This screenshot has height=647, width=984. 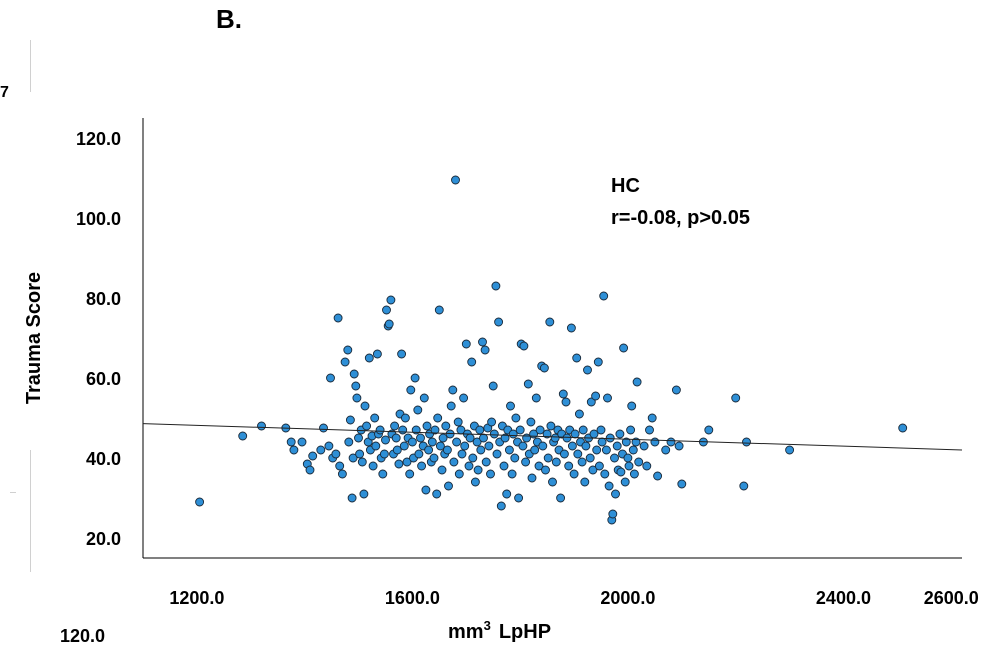 I want to click on y-tick-label: 80.0, so click(x=103, y=299).